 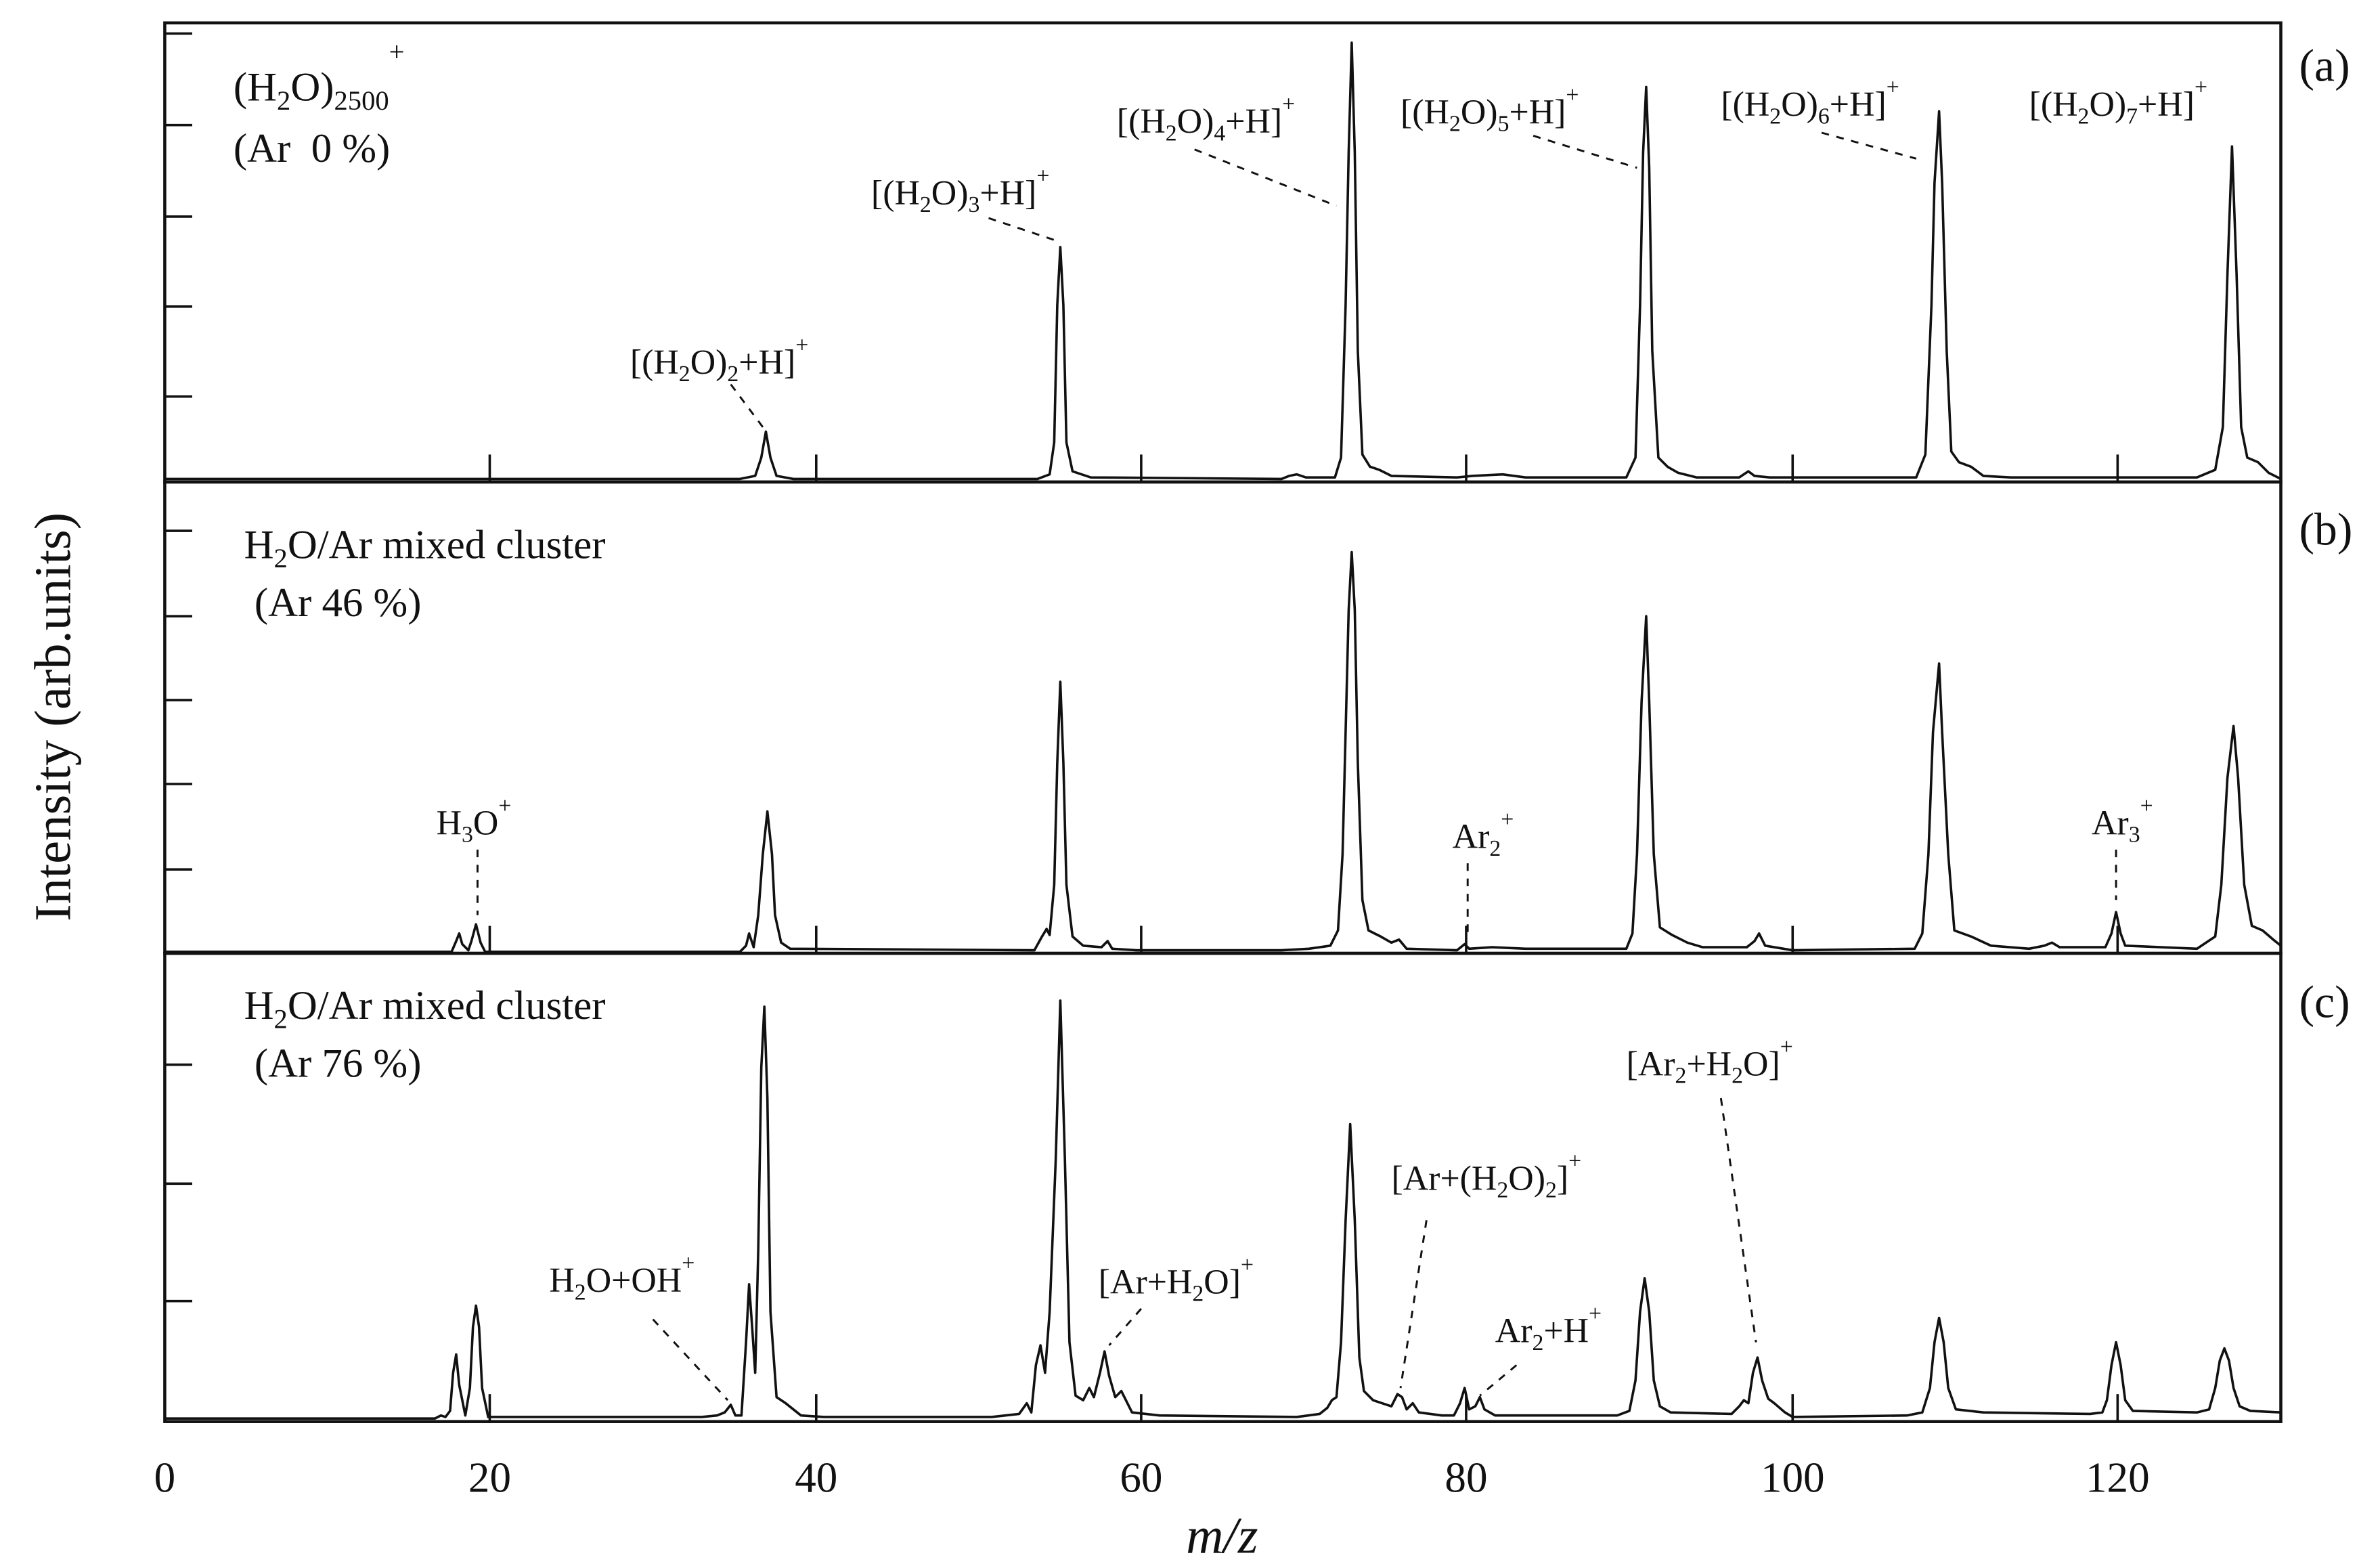 What do you see at coordinates (320, 76) in the screenshot?
I see `panel-a-description-line1: (H2O)2500+` at bounding box center [320, 76].